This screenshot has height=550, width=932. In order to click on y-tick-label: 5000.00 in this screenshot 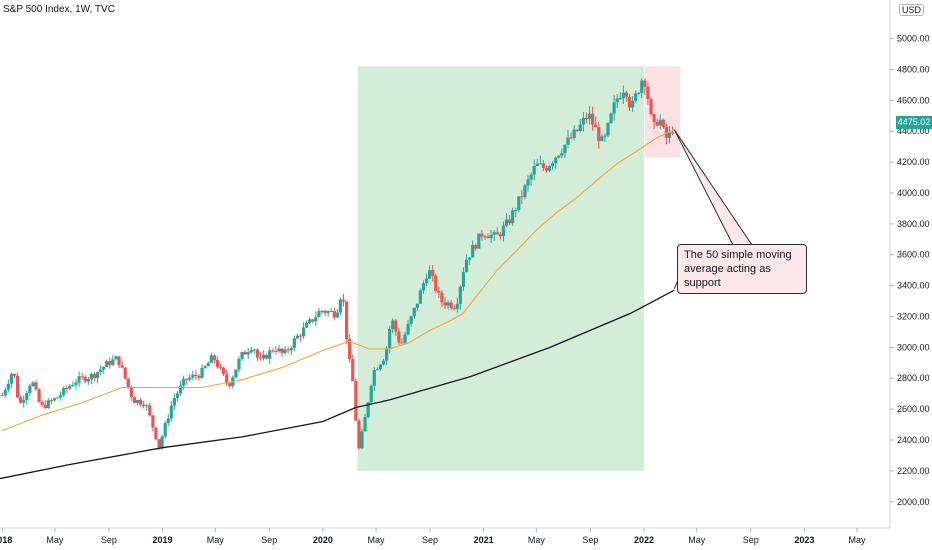, I will do `click(913, 39)`.